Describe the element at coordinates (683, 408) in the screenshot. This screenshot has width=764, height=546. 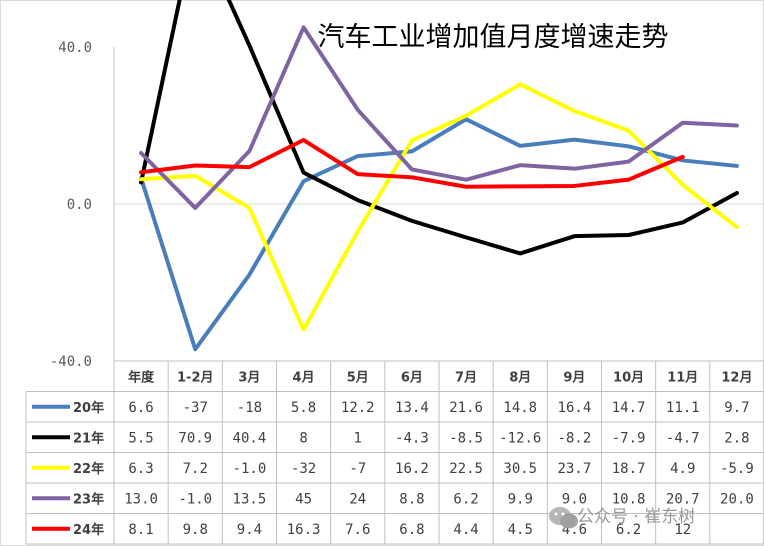
I see `table-cell: 11.1` at that location.